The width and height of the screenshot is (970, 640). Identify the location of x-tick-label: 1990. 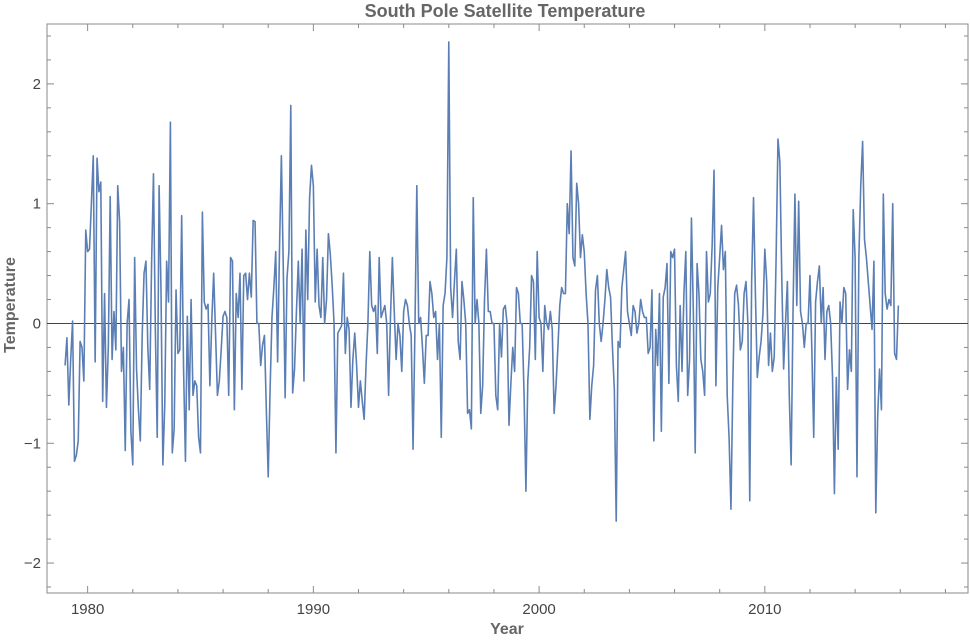
(313, 609).